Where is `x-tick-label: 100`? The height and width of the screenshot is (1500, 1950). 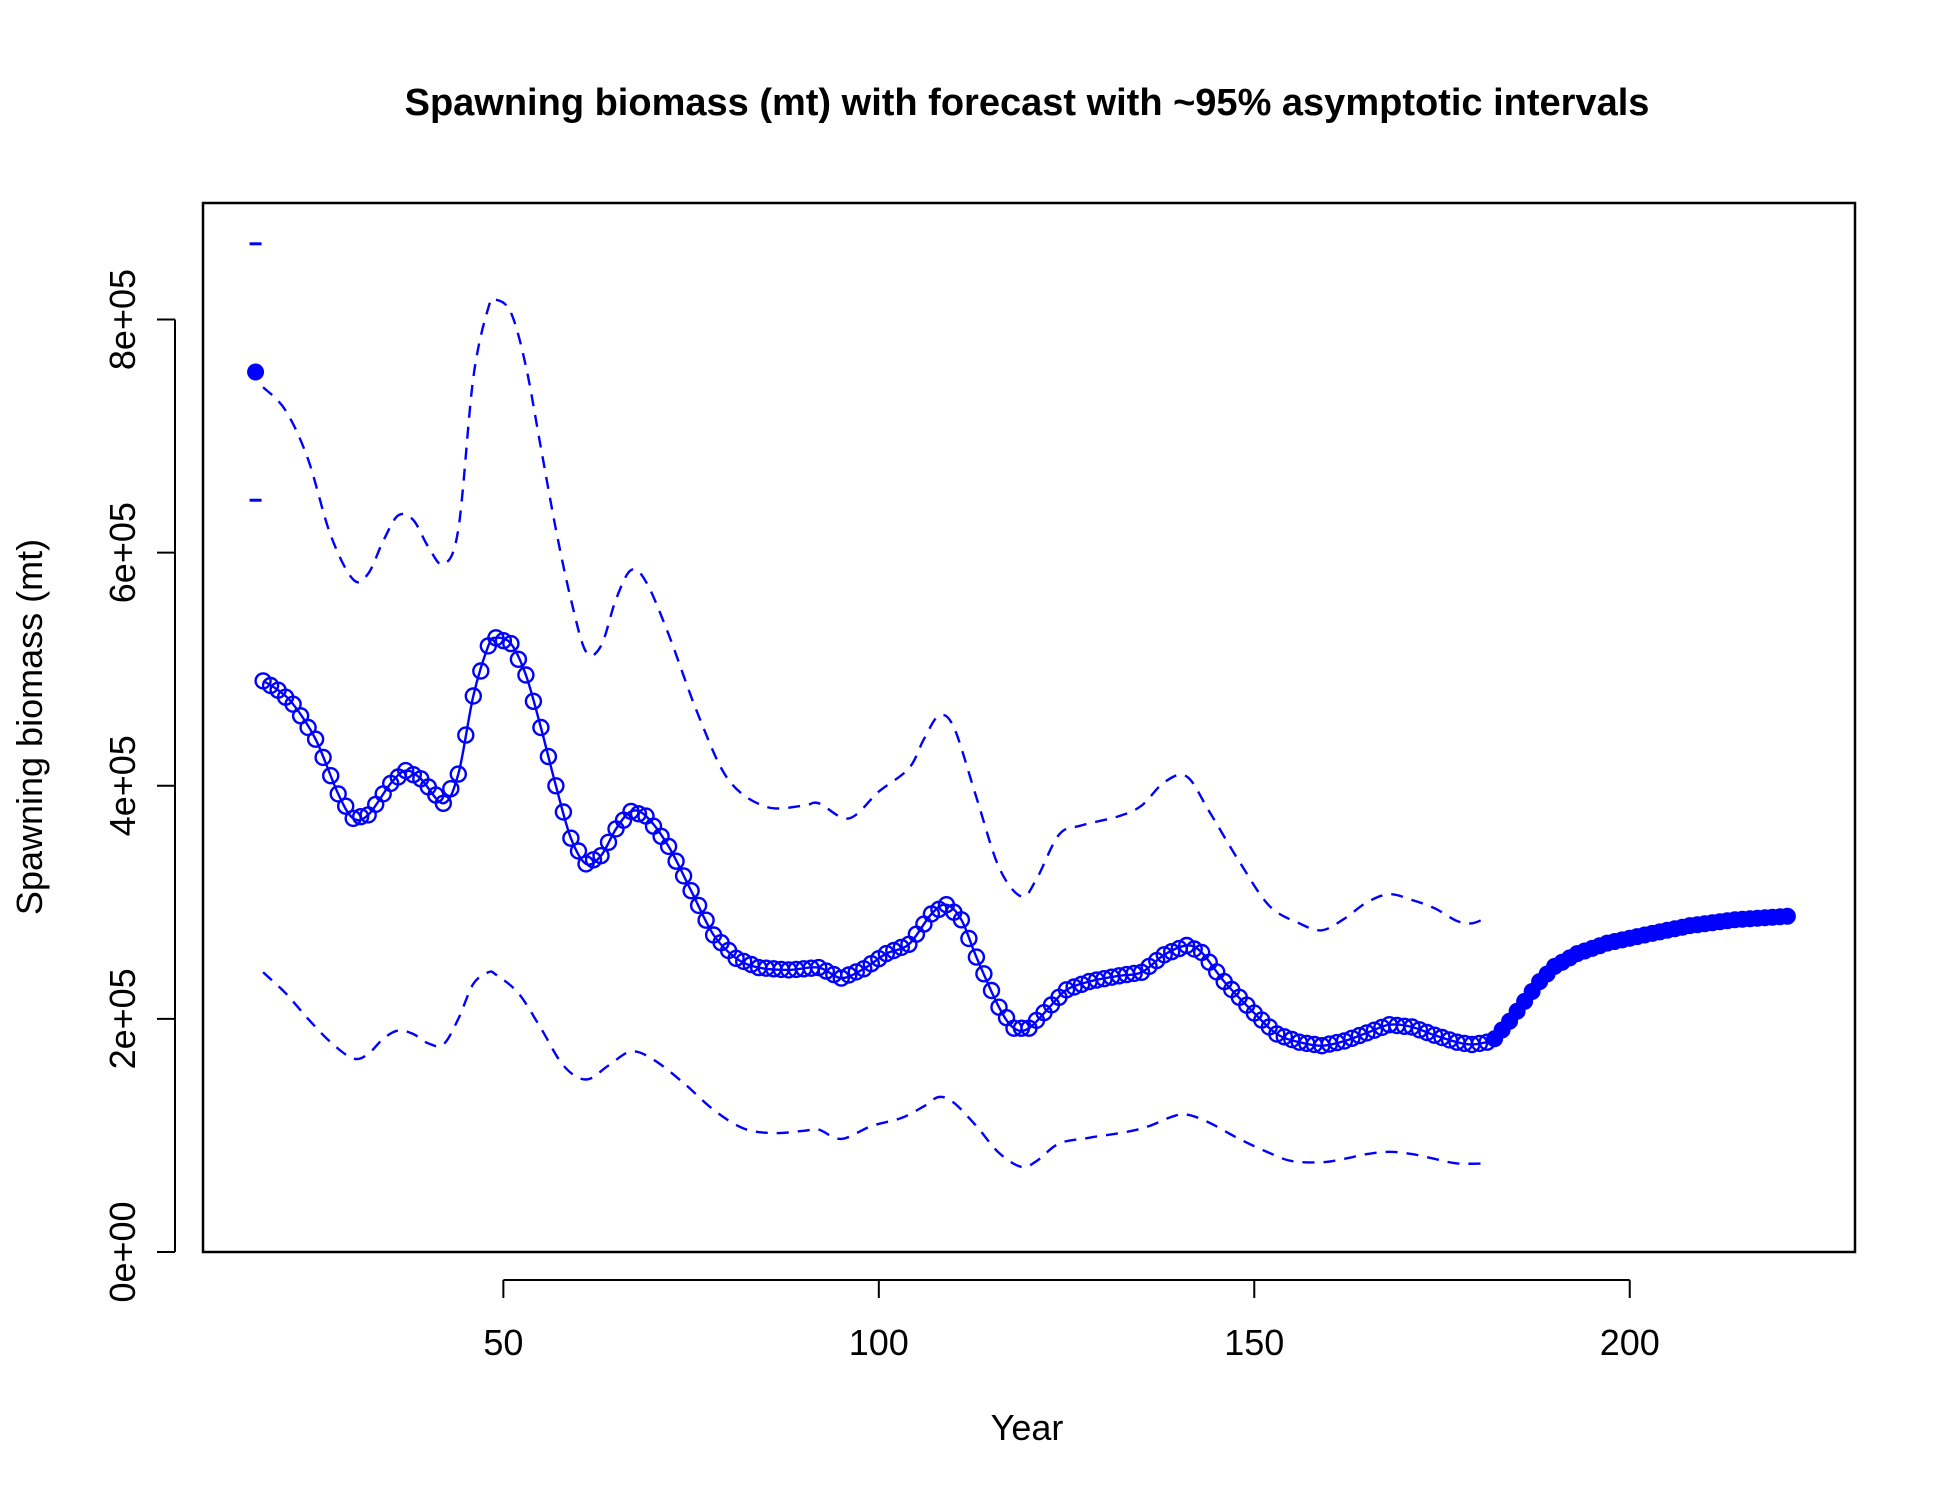
x-tick-label: 100 is located at coordinates (879, 1342).